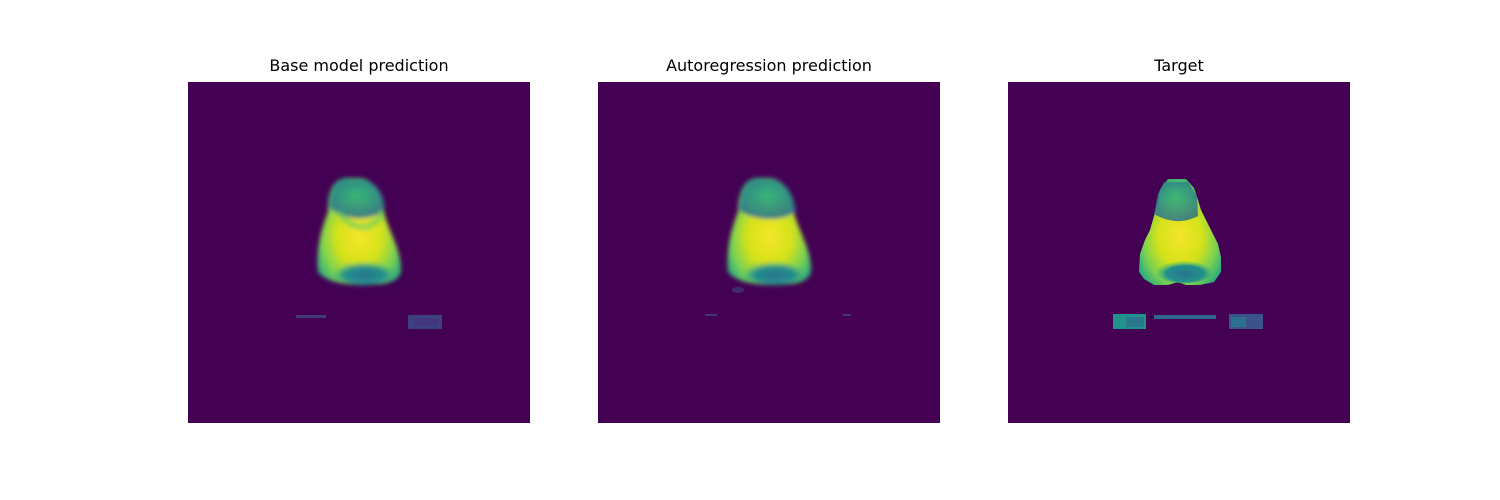  Describe the element at coordinates (769, 65) in the screenshot. I see `panel-title: Autoregression prediction` at that location.